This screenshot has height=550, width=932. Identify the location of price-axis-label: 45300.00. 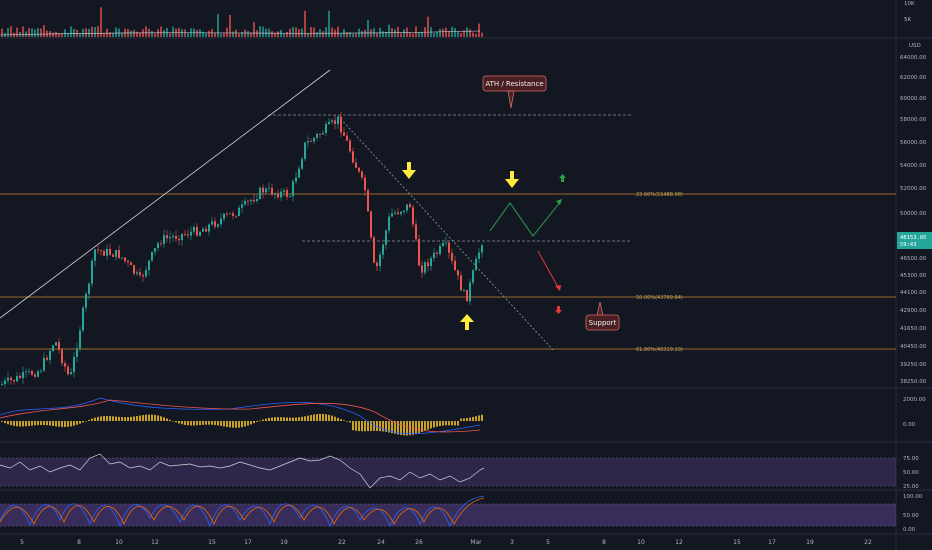
(913, 276).